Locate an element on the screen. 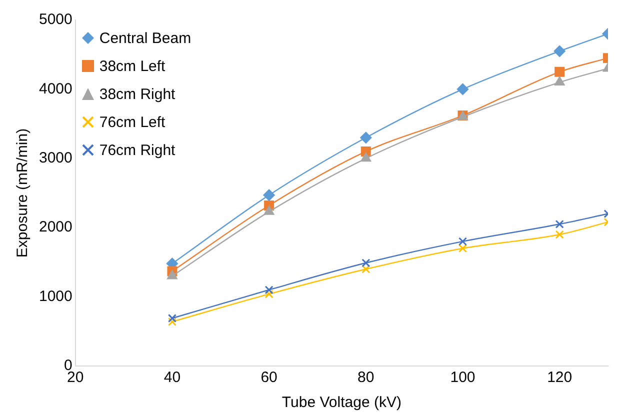 This screenshot has height=420, width=630. x-tick-label: 120 is located at coordinates (559, 377).